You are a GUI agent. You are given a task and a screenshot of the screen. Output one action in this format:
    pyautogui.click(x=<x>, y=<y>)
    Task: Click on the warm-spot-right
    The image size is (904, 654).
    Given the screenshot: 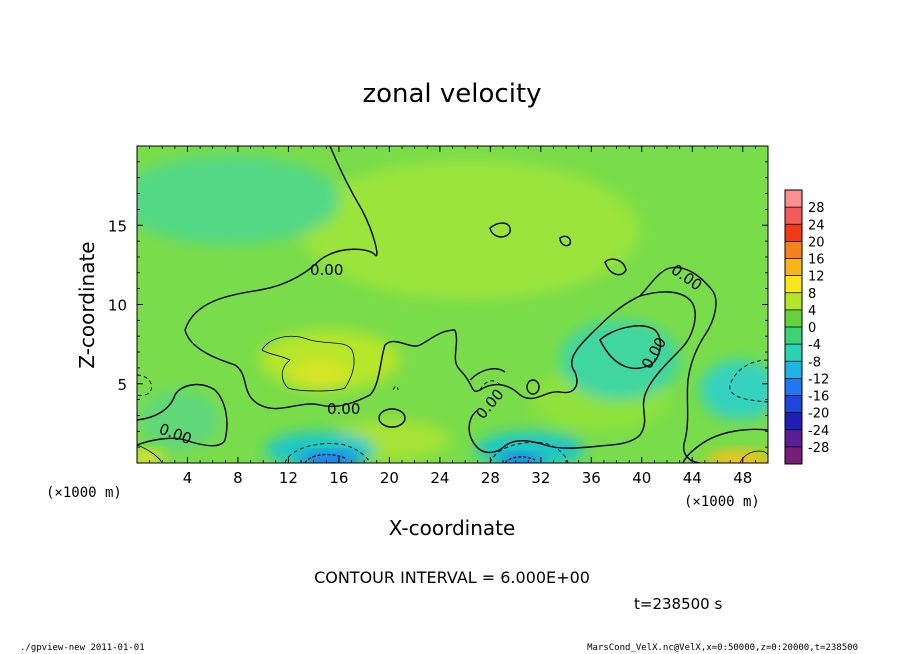 What is the action you would take?
    pyautogui.click(x=737, y=456)
    